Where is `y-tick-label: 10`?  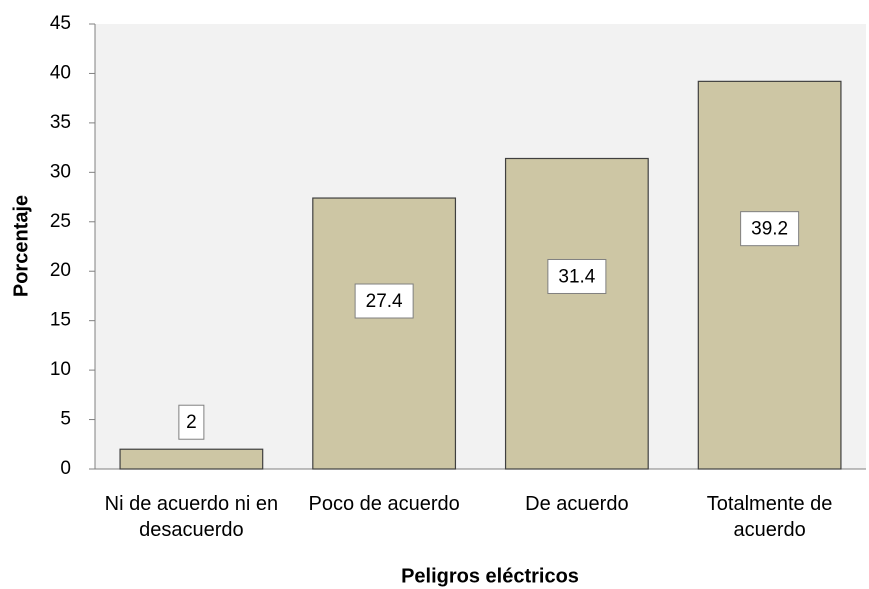
y-tick-label: 10 is located at coordinates (60, 369).